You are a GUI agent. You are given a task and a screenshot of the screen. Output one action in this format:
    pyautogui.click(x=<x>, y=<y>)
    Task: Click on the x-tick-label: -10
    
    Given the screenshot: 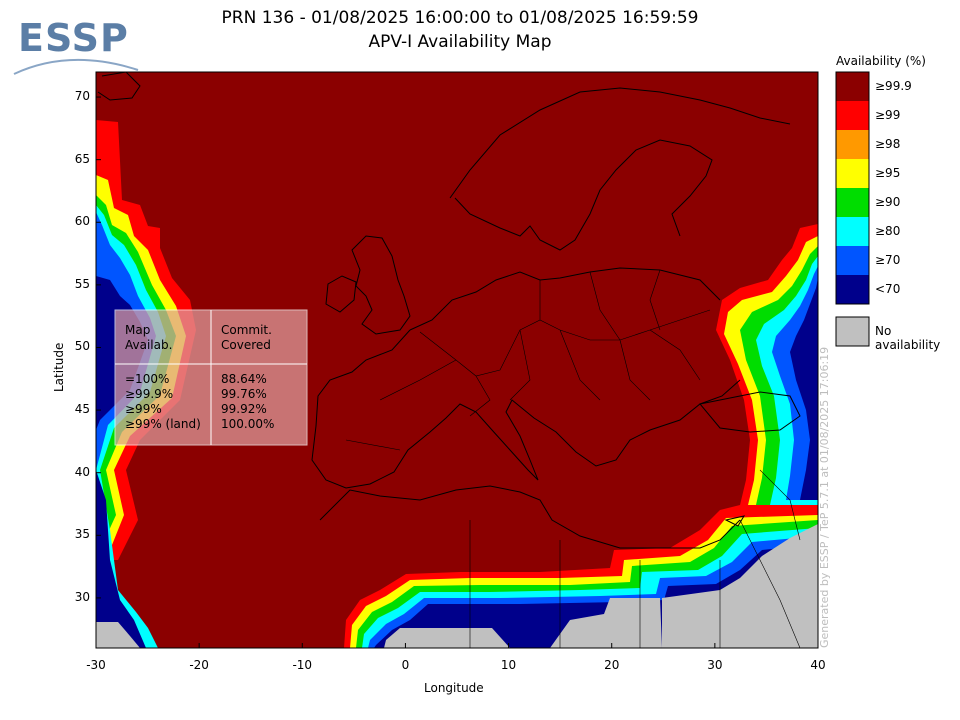 What is the action you would take?
    pyautogui.click(x=302, y=665)
    